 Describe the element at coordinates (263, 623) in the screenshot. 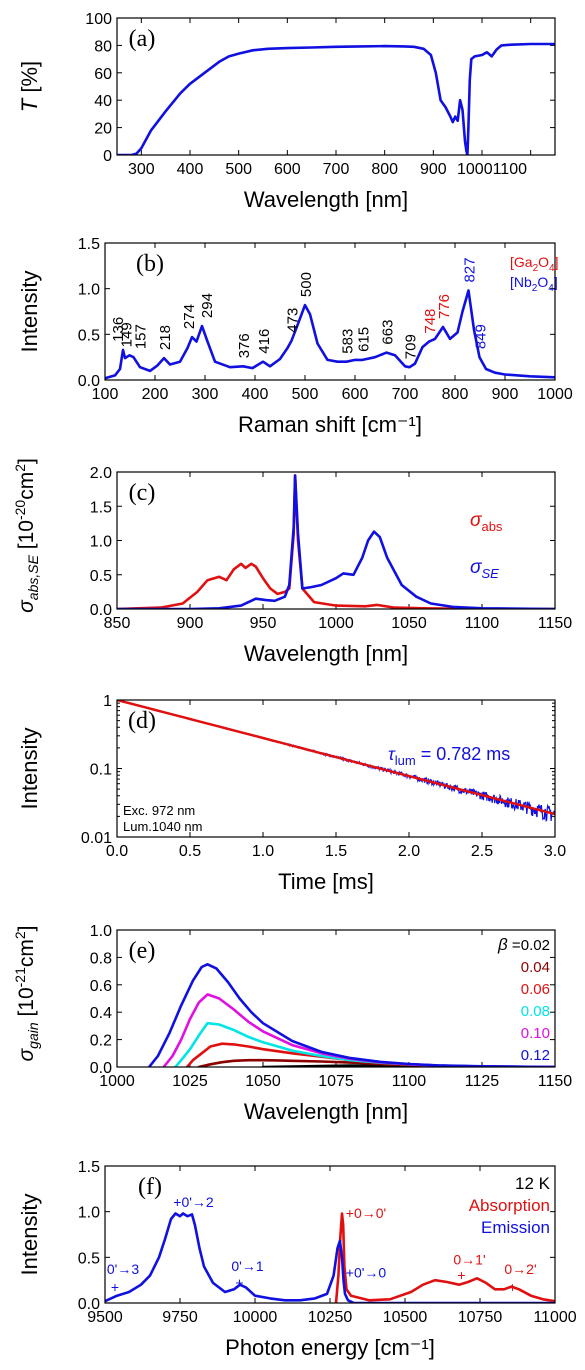

I see `x-tick-label: 950` at that location.